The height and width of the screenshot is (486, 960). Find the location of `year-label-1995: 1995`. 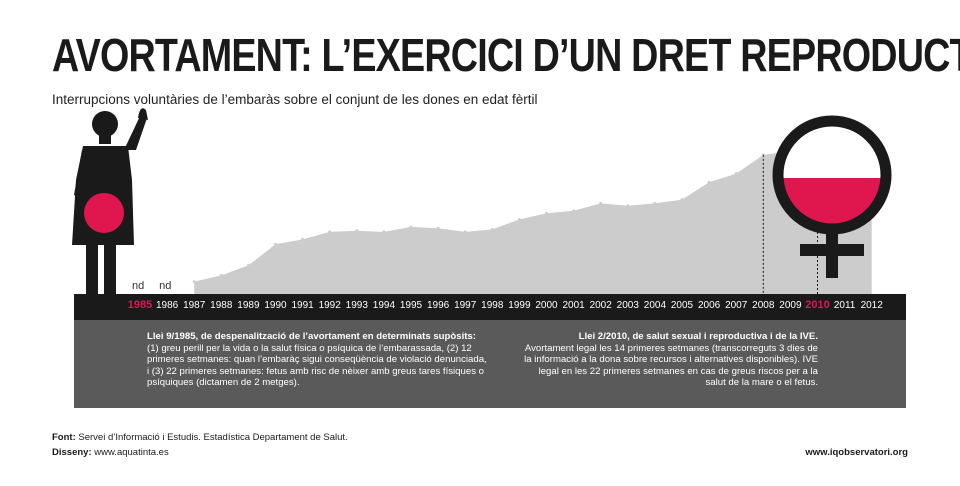

year-label-1995: 1995 is located at coordinates (411, 305).